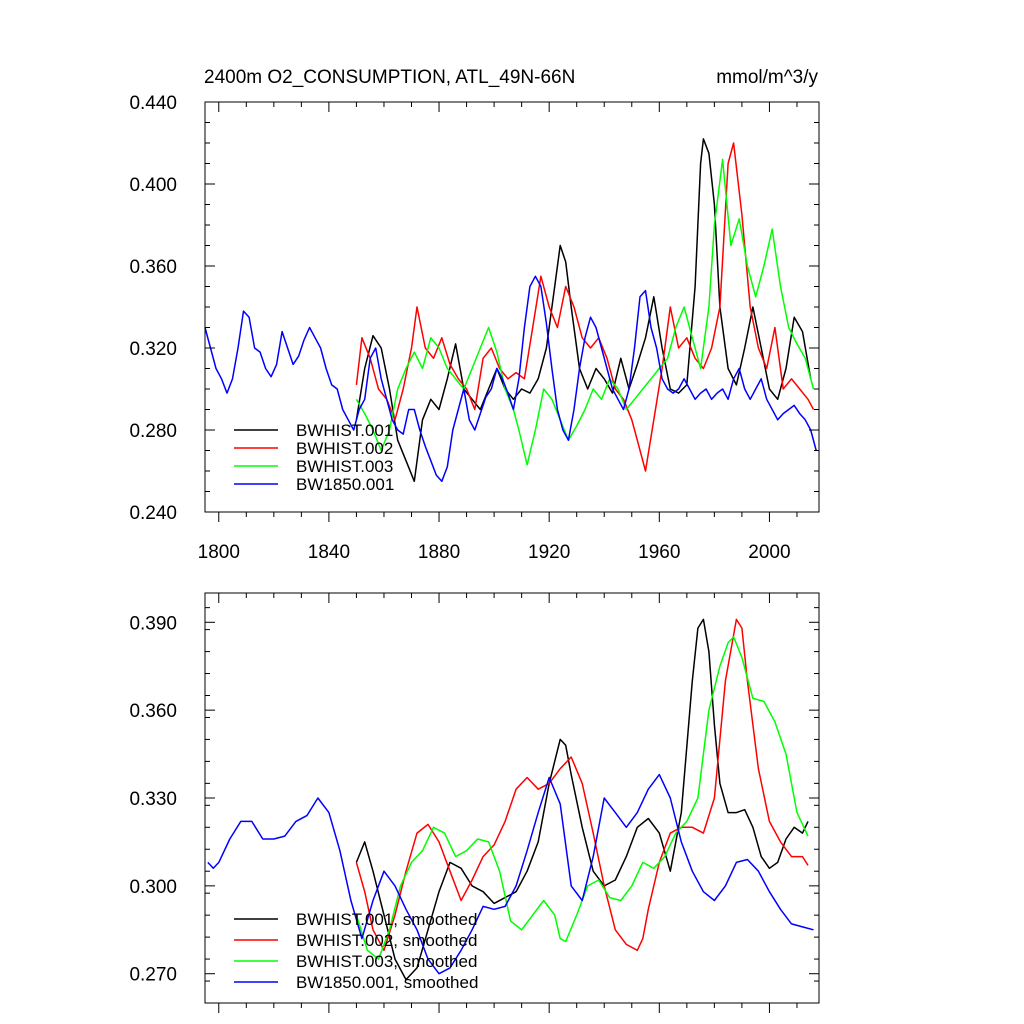 This screenshot has height=1024, width=1024. Describe the element at coordinates (389, 77) in the screenshot. I see `chart-title: 2400m O2_CONSUMPTION, ATL_49N-66N` at that location.